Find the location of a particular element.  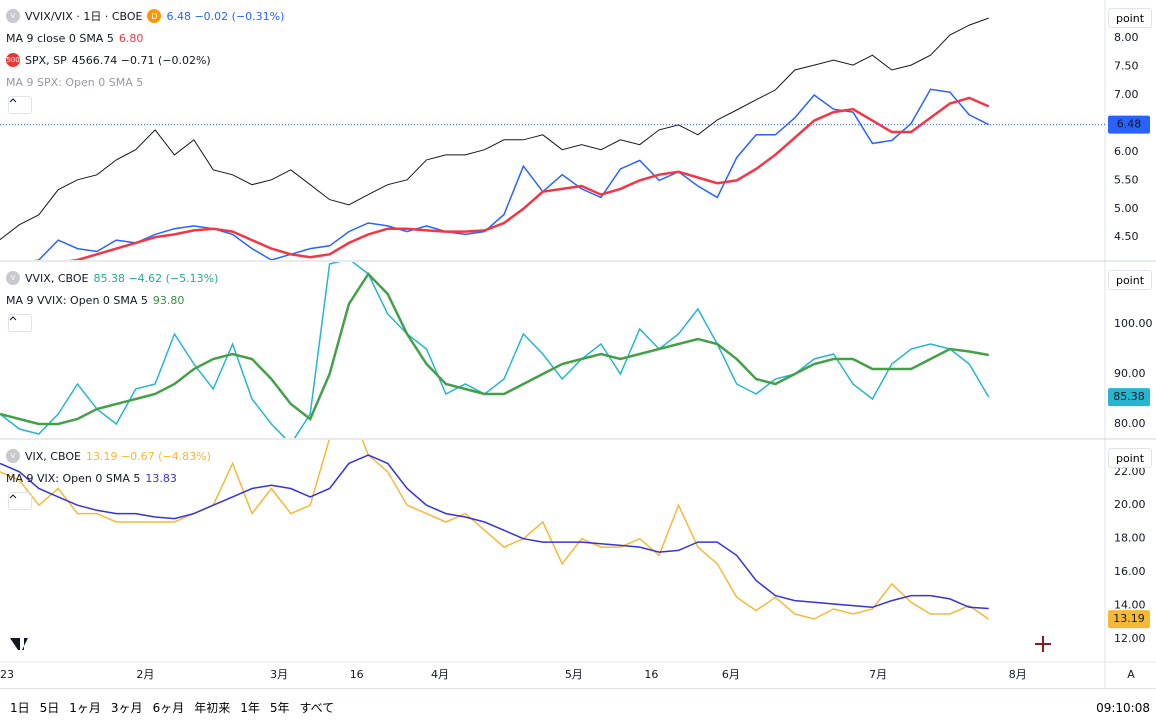

x-tick-label: 2023 is located at coordinates (7, 674).